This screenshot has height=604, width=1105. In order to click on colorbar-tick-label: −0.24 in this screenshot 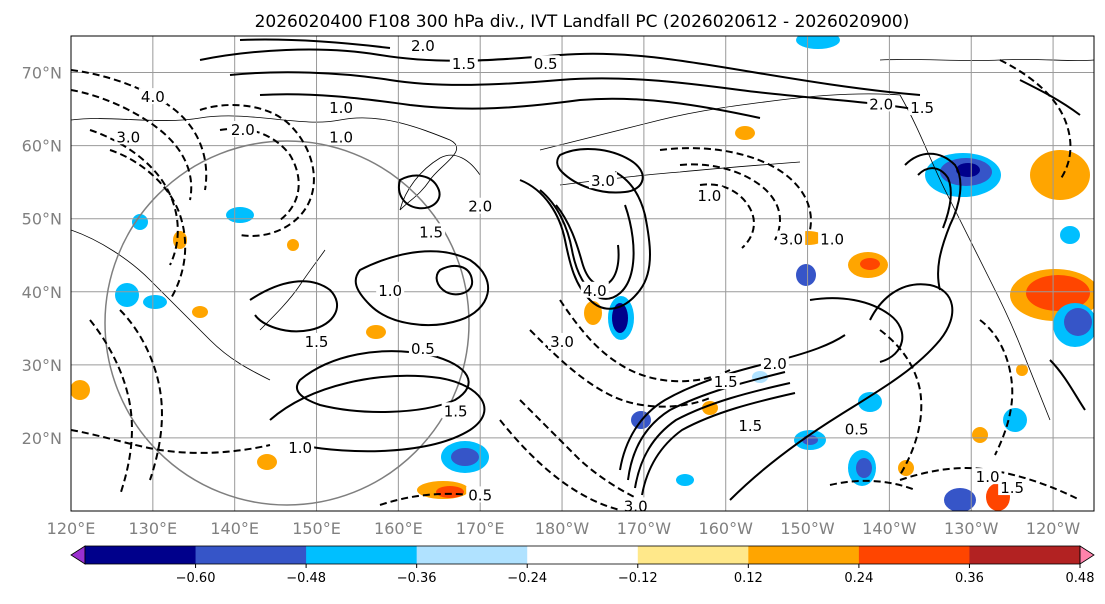, I will do `click(527, 578)`.